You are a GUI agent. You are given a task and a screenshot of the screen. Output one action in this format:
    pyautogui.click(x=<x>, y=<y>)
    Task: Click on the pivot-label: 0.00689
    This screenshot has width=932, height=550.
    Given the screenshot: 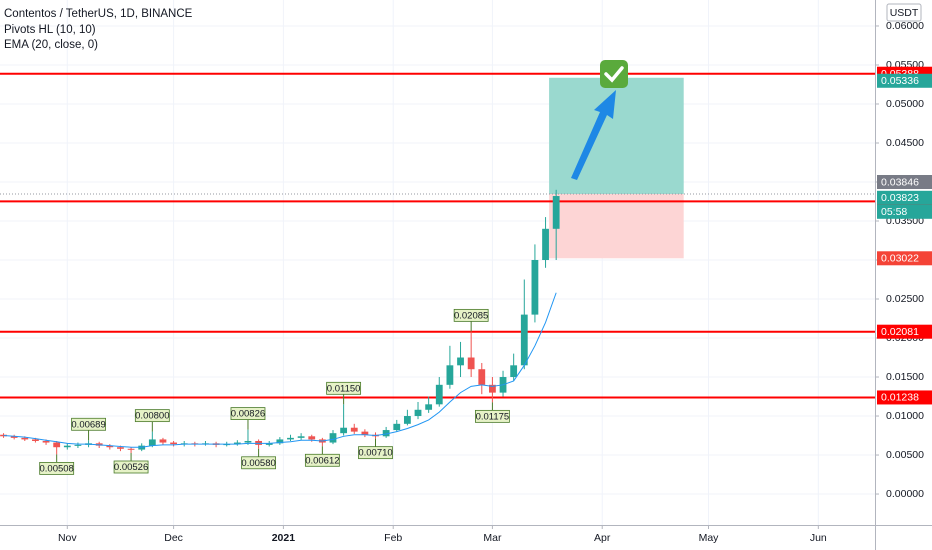 What is the action you would take?
    pyautogui.click(x=88, y=424)
    